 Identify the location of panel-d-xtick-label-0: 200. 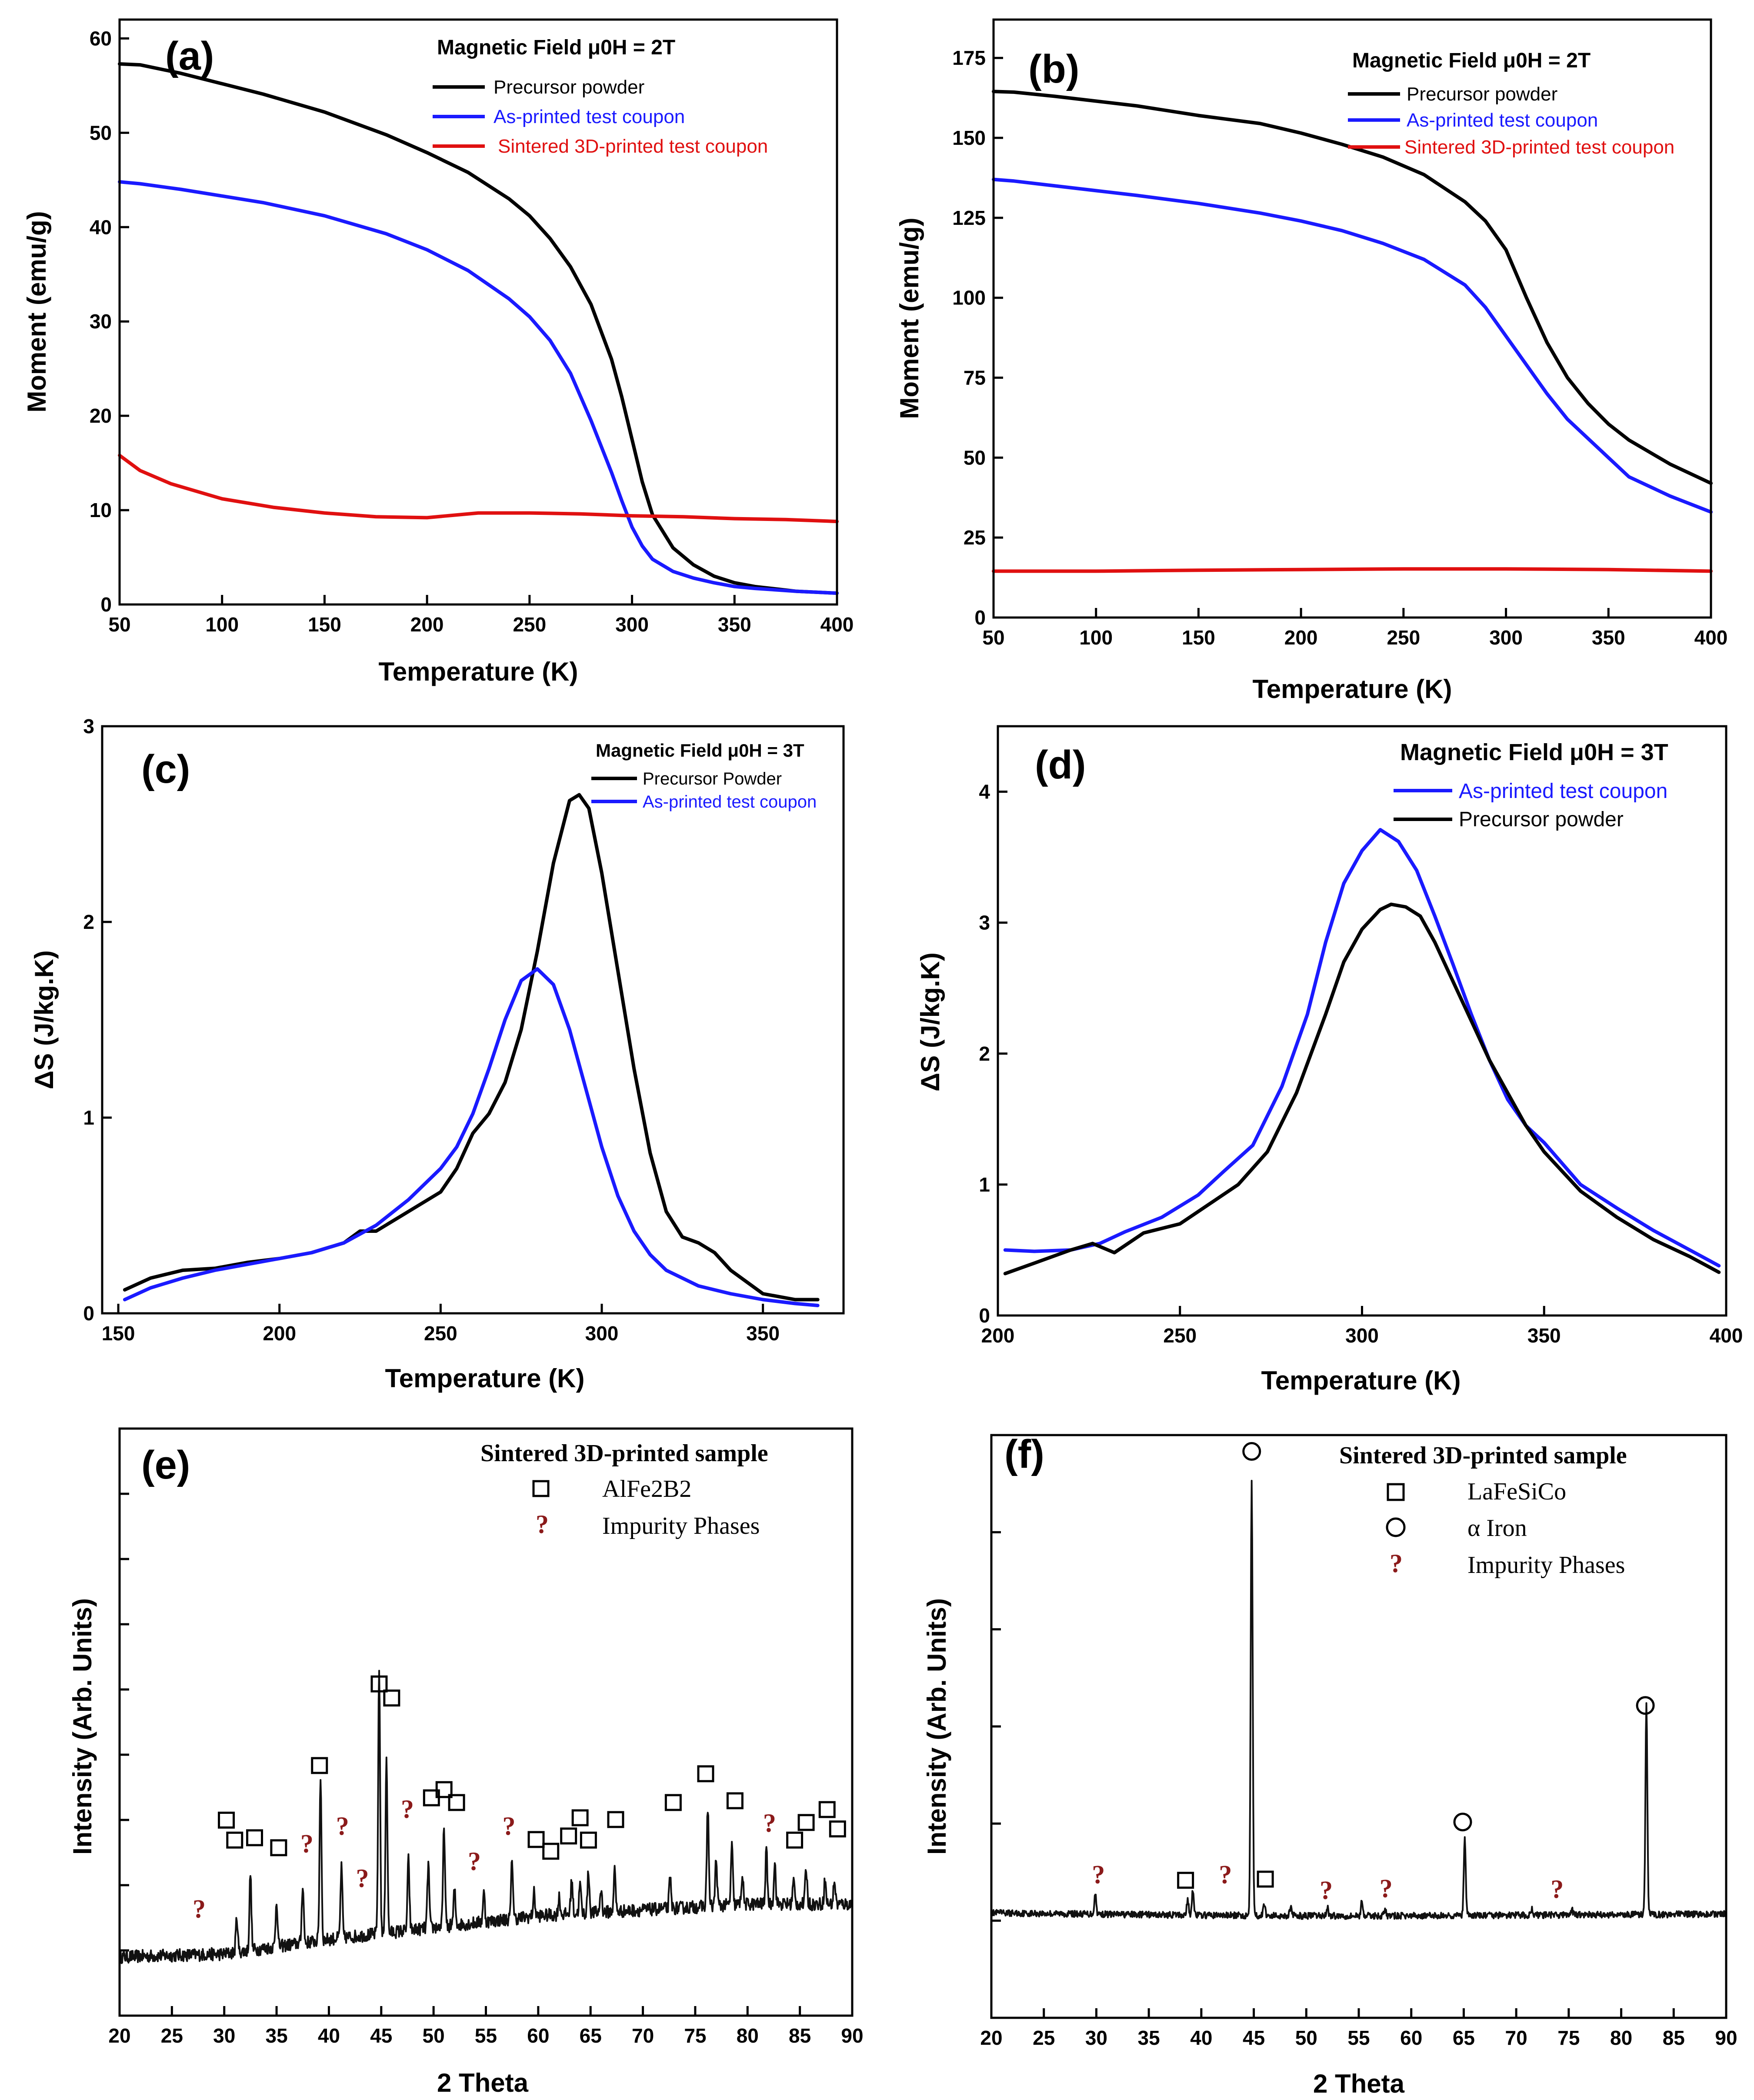
(998, 1335).